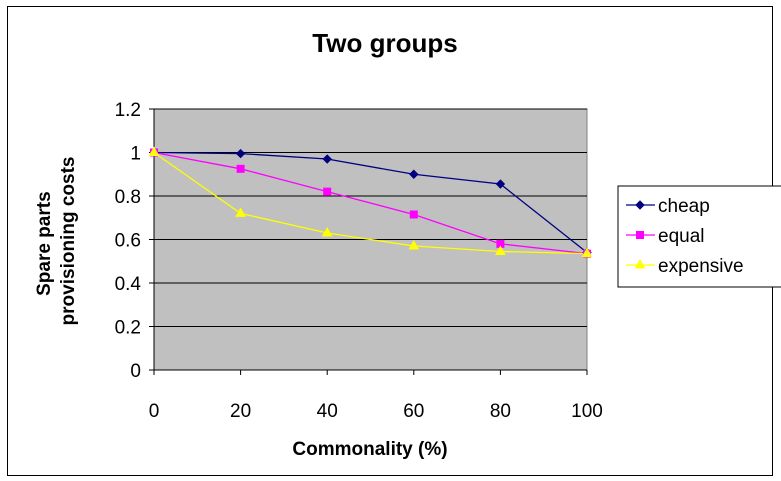  What do you see at coordinates (128, 284) in the screenshot?
I see `y-tick-label: 0.4` at bounding box center [128, 284].